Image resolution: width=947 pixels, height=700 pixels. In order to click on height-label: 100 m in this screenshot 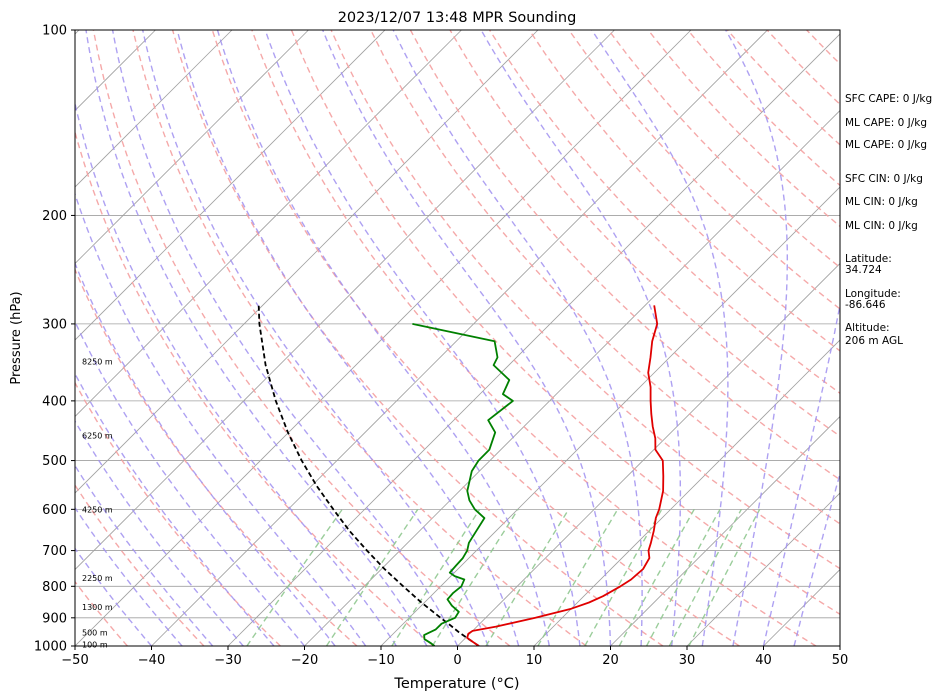, I will do `click(95, 645)`.